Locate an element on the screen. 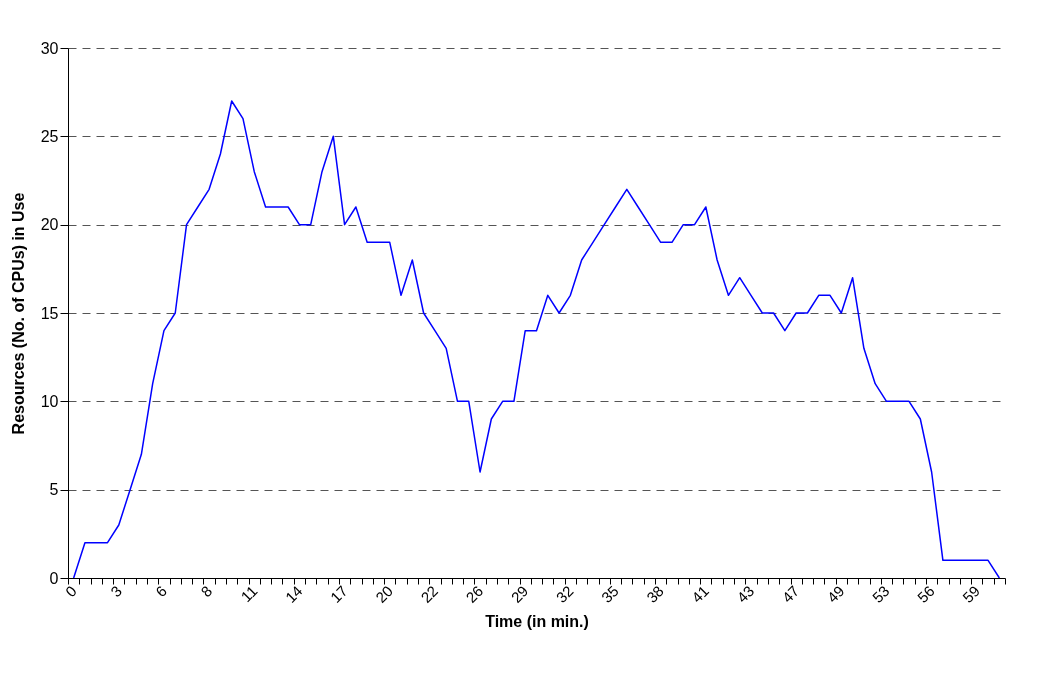  x-tick-label: 49 is located at coordinates (835, 594).